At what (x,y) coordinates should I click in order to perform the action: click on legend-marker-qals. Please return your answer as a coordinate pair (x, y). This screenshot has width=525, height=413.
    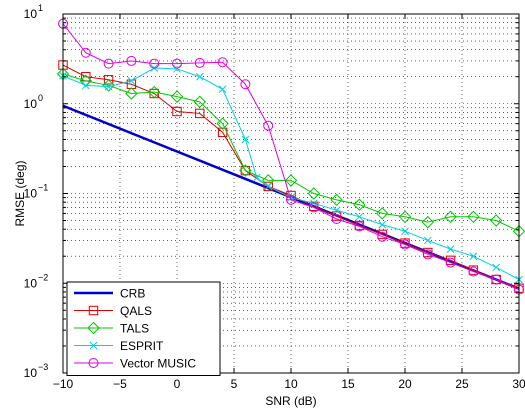
    Looking at the image, I should click on (93, 310).